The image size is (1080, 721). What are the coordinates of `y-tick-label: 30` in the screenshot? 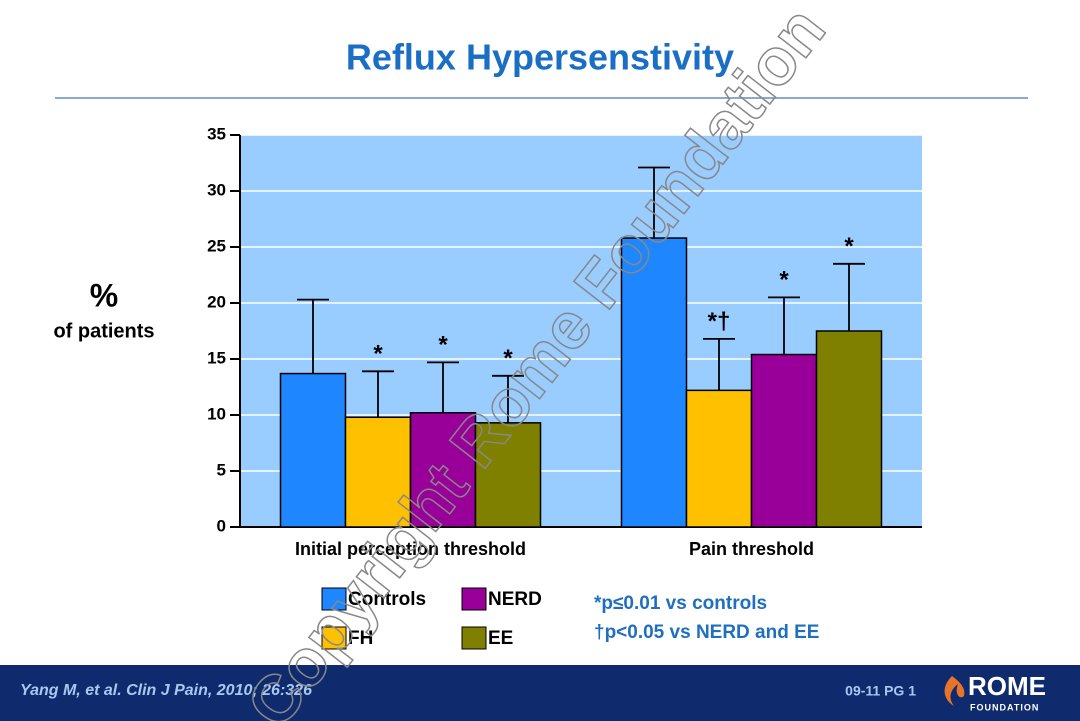 It's located at (216, 189).